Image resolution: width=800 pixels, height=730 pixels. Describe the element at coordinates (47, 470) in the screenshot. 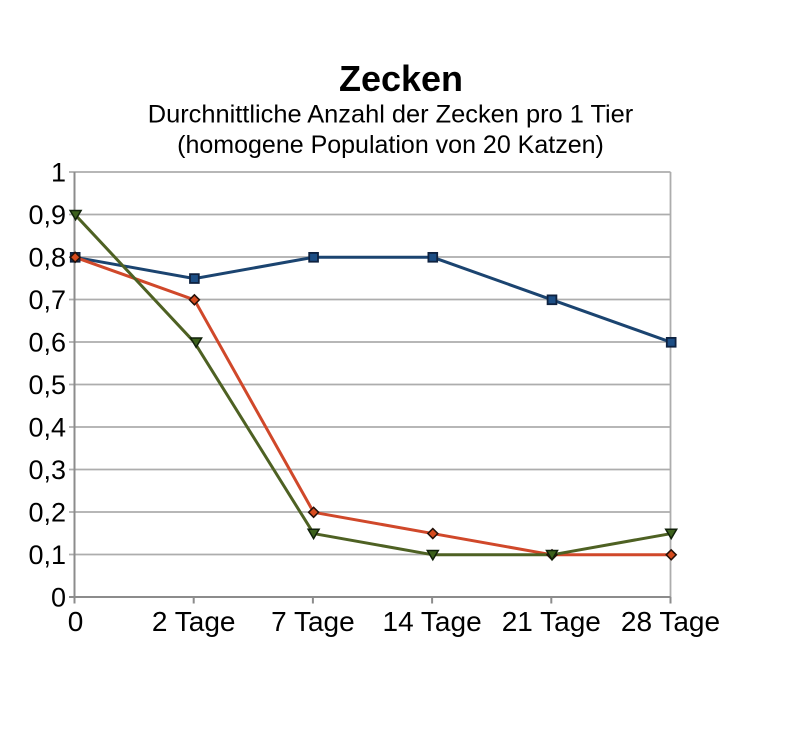

I see `svg-text: 0,3` at that location.